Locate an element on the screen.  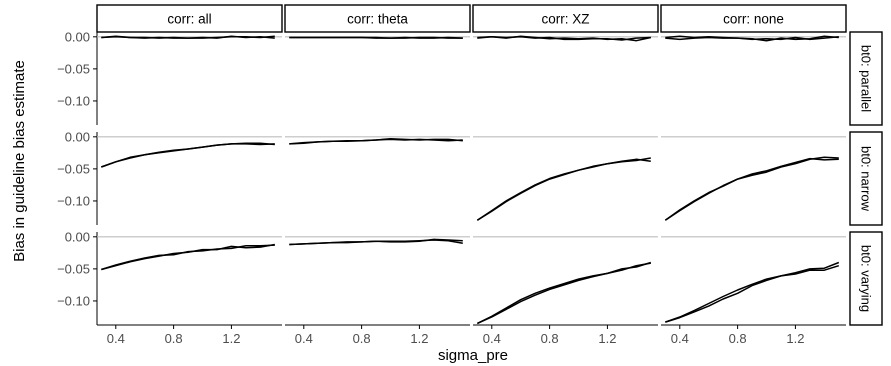
facet-strip-row-label: bt0: parallel is located at coordinates (866, 78).